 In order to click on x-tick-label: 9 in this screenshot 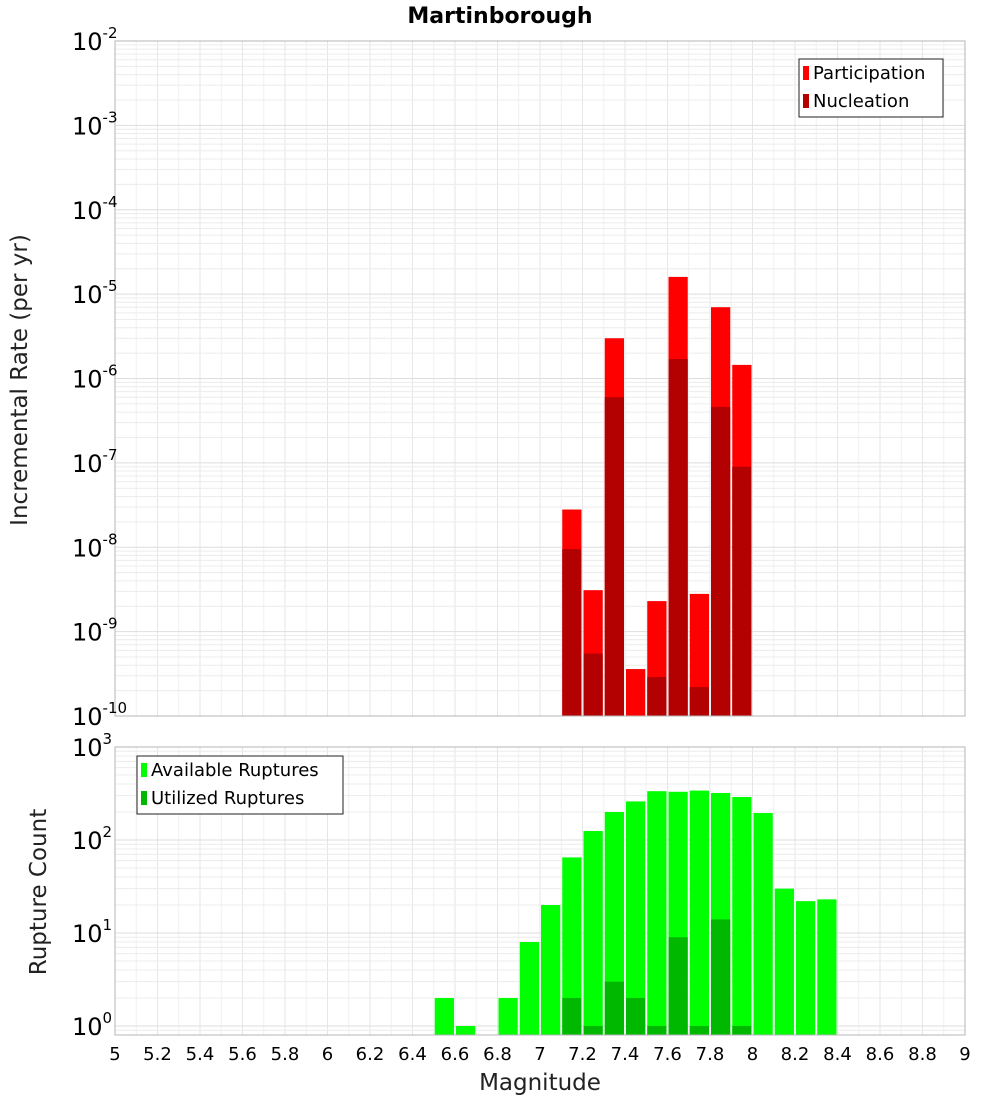, I will do `click(964, 1054)`.